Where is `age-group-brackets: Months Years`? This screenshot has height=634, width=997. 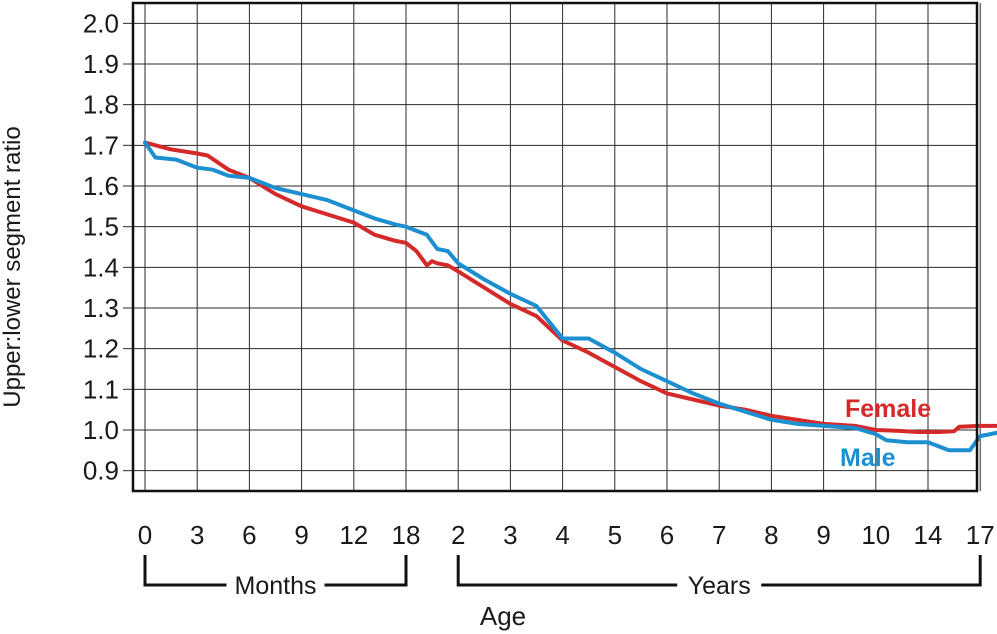
age-group-brackets: Months Years is located at coordinates (562, 577).